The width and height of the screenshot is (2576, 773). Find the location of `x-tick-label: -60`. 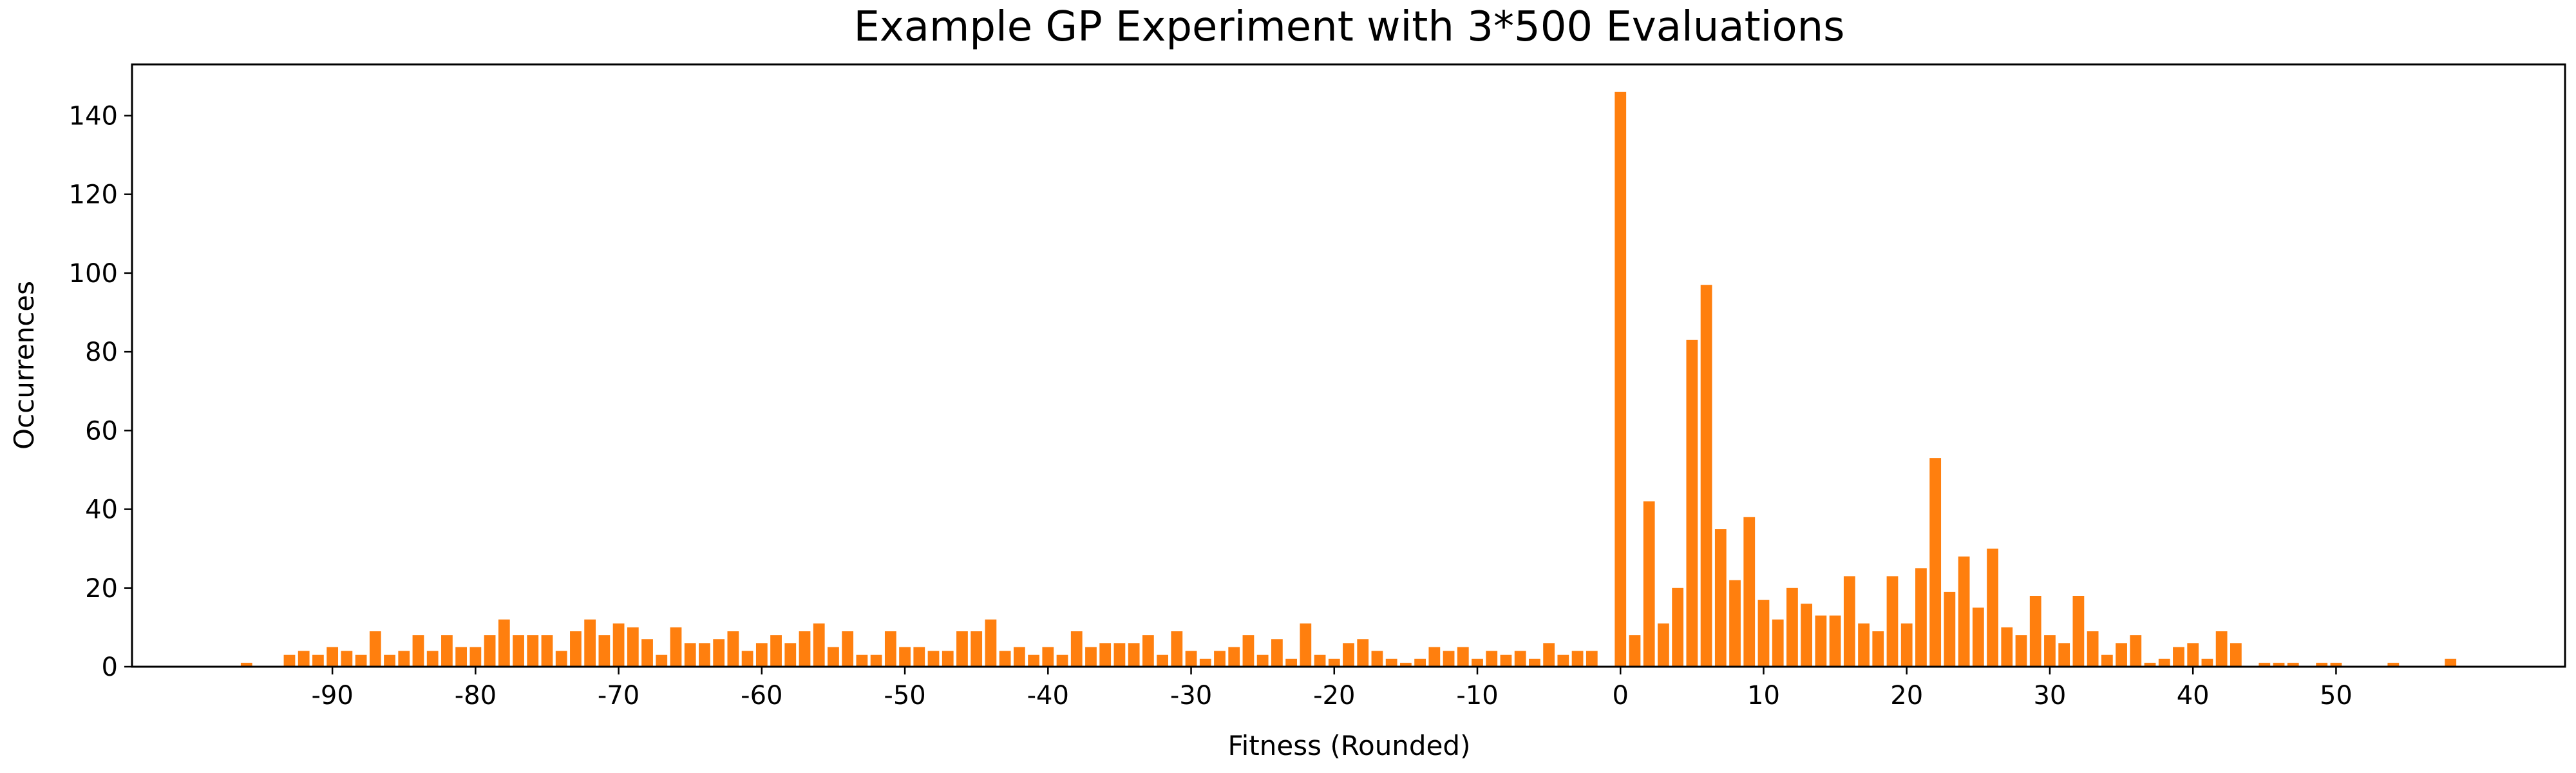

x-tick-label: -60 is located at coordinates (761, 696).